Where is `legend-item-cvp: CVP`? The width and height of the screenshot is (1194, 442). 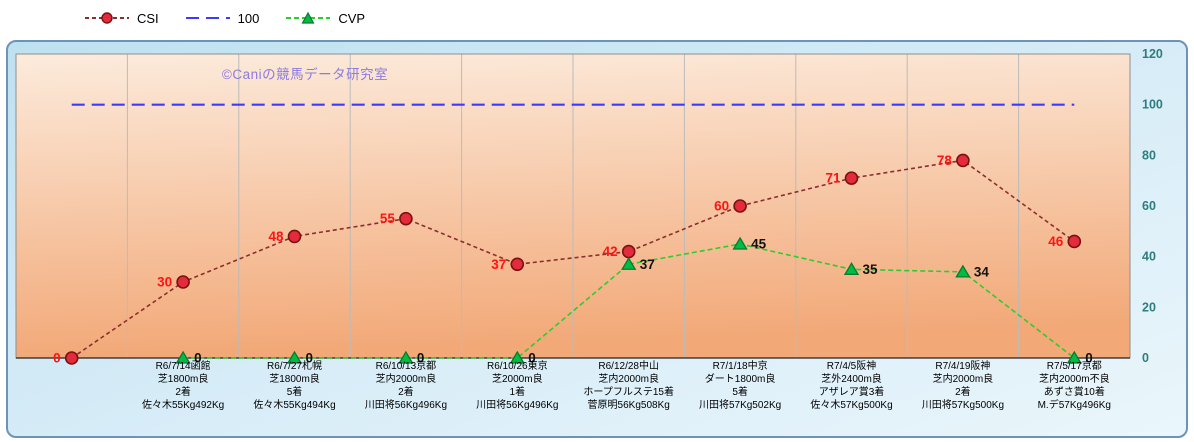 legend-item-cvp: CVP is located at coordinates (325, 18).